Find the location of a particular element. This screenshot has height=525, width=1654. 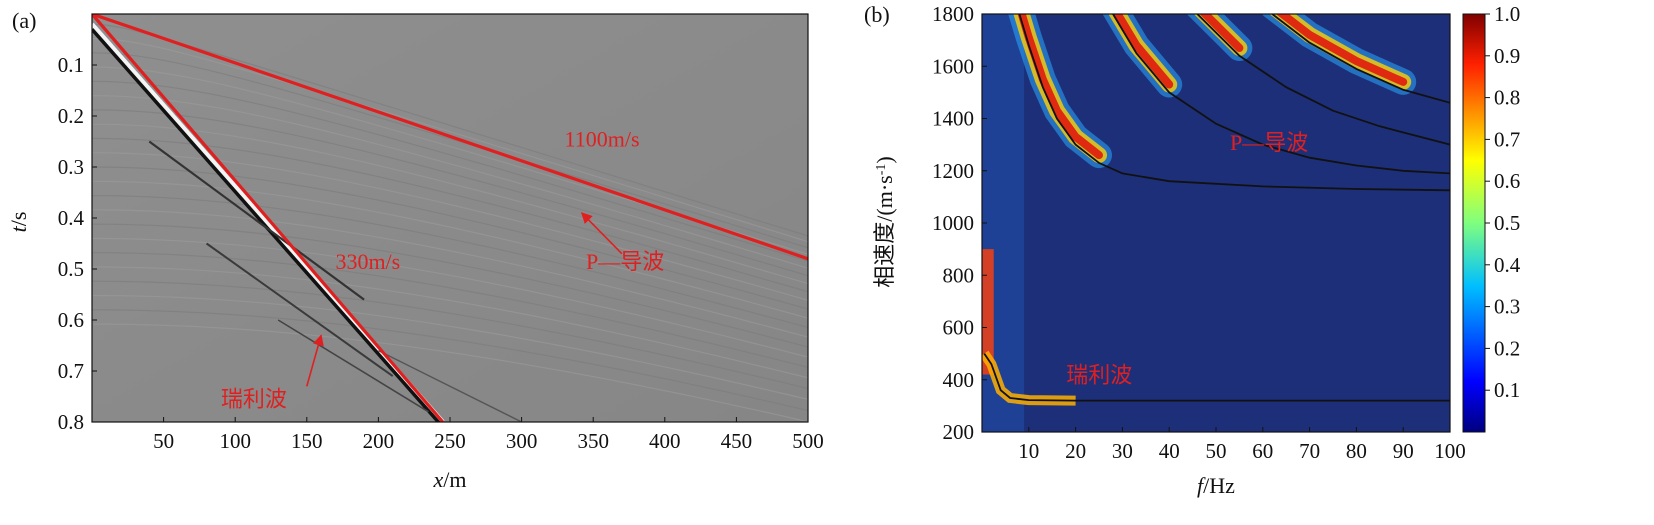

y-tick-label: 800 is located at coordinates (959, 275).